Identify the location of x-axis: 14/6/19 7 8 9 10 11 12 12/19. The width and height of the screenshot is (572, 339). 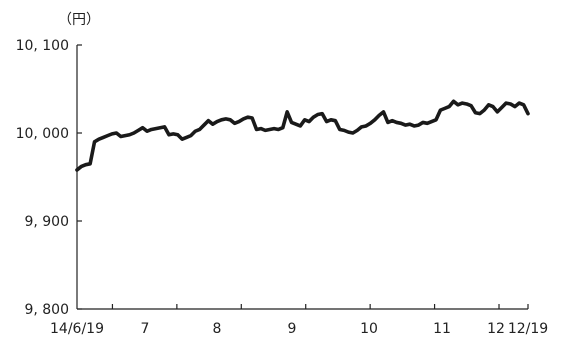
(299, 320).